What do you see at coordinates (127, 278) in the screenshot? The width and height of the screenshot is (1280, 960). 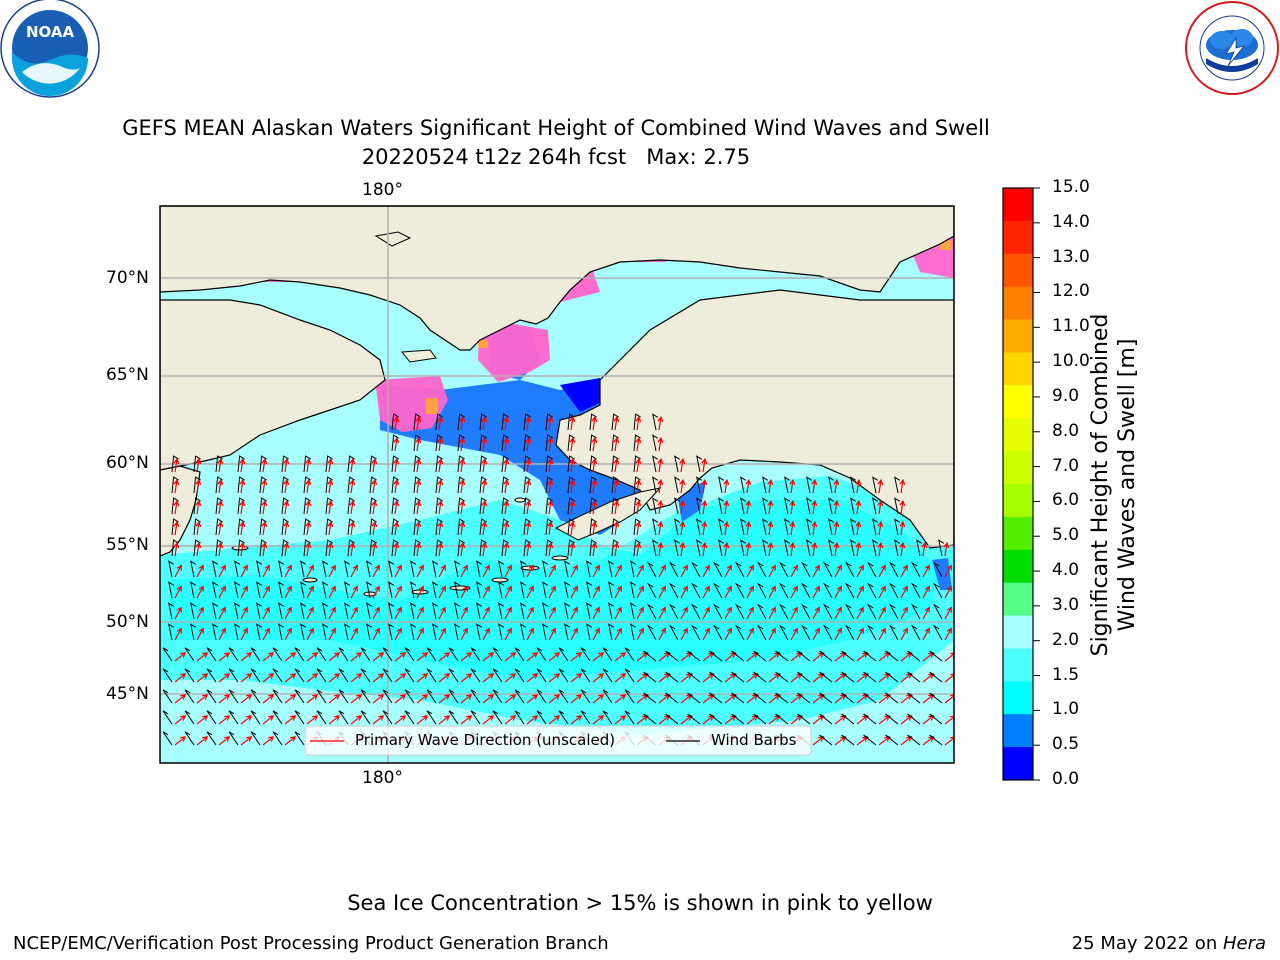 I see `lat-label-70: 70°N` at bounding box center [127, 278].